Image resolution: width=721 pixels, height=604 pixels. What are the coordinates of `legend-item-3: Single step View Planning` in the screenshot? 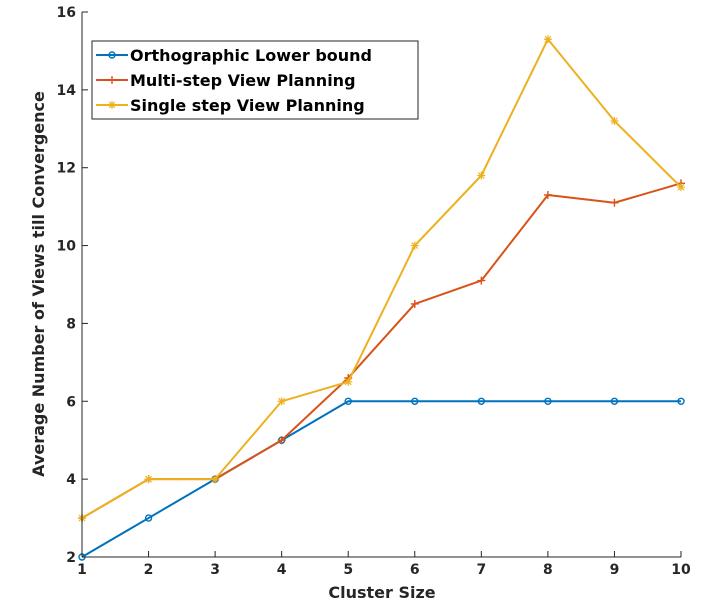 It's located at (230, 105).